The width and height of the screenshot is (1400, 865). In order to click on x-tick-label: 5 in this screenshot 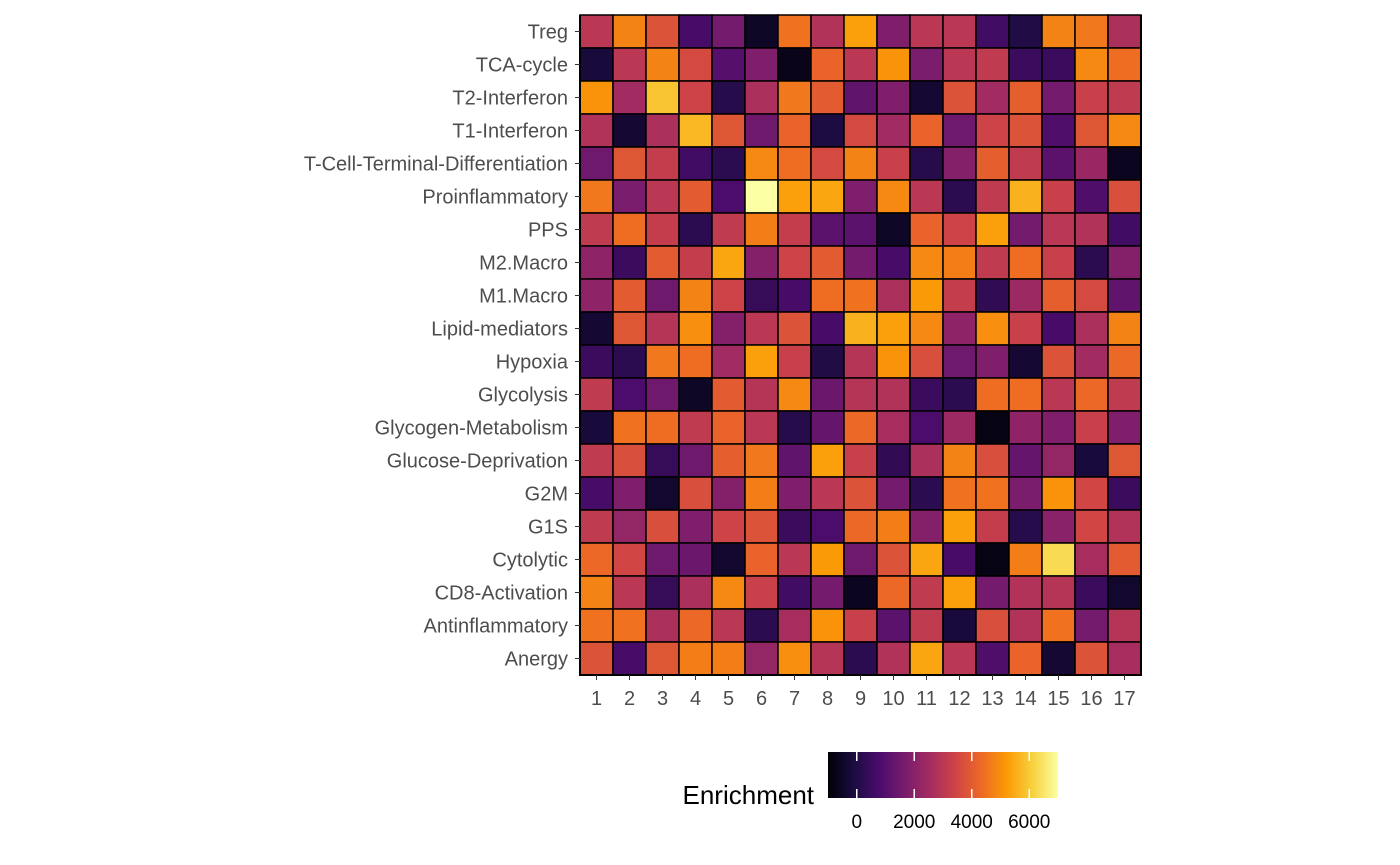, I will do `click(728, 699)`.